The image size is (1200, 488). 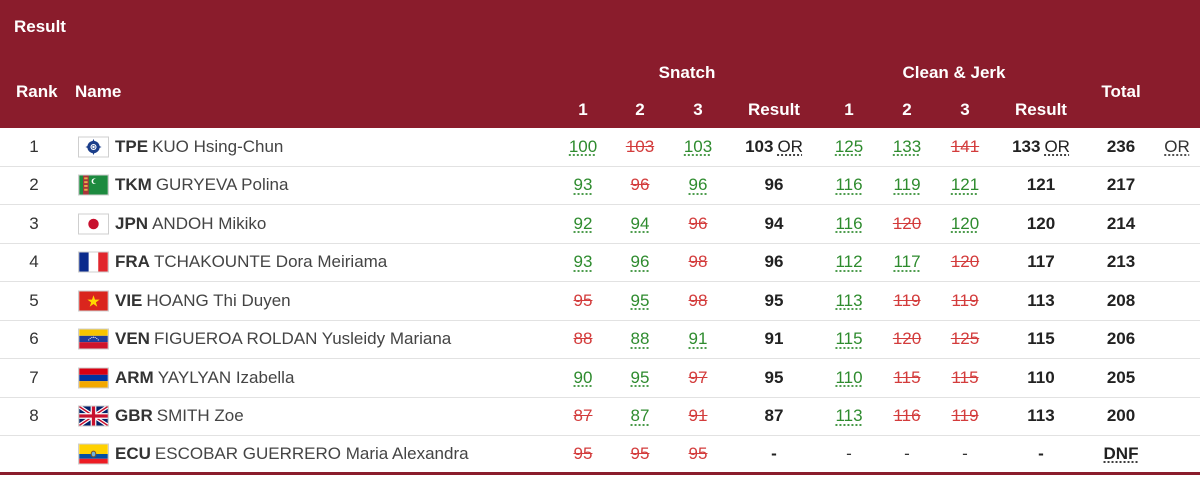 What do you see at coordinates (34, 300) in the screenshot?
I see `rank-cell: 5` at bounding box center [34, 300].